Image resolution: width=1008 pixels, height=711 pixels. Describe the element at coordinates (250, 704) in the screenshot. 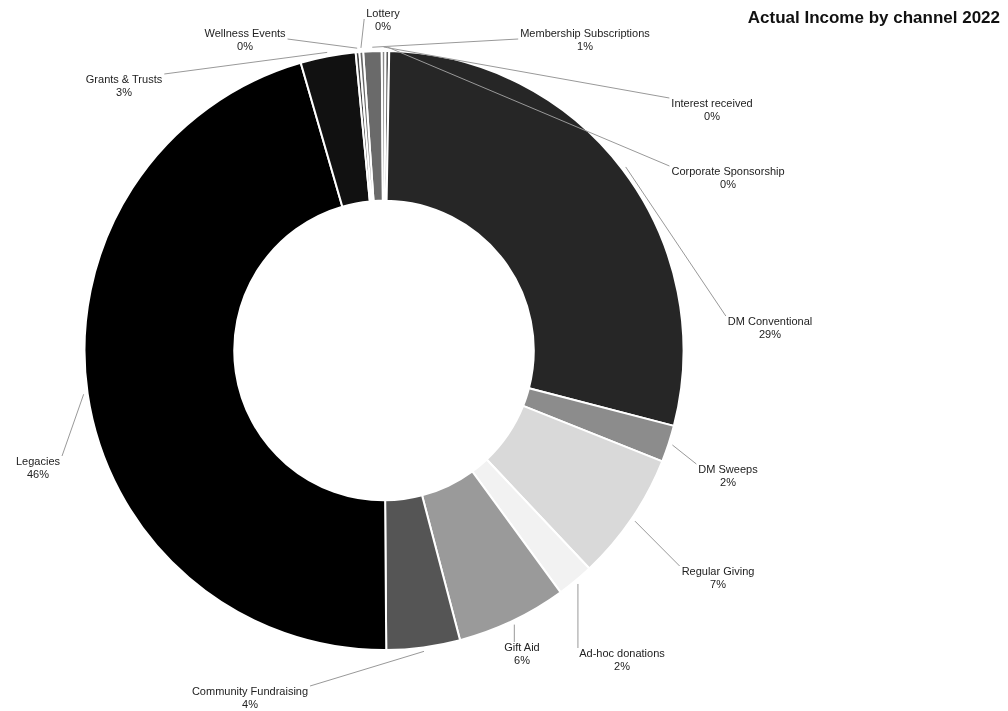

I see `data-label: 4%` at that location.